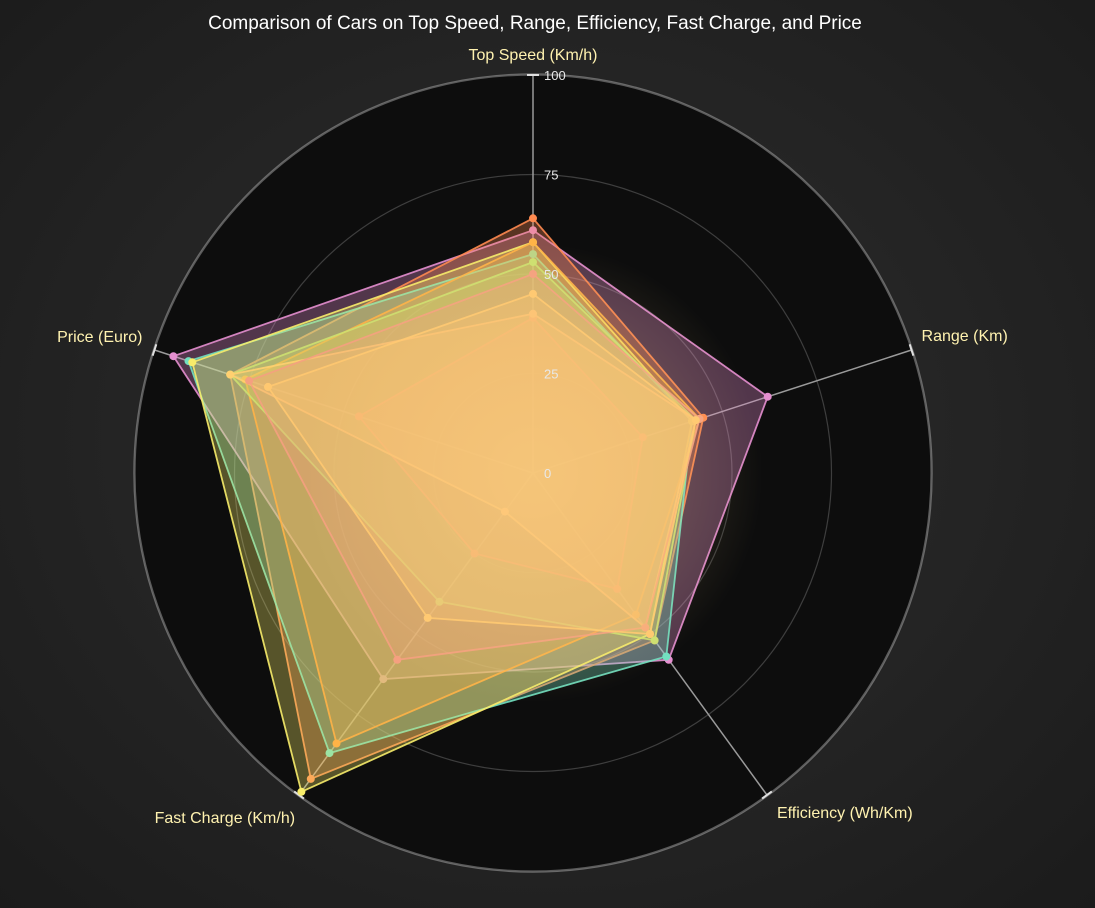 Image resolution: width=1095 pixels, height=908 pixels. What do you see at coordinates (845, 813) in the screenshot?
I see `axis-label: Efficiency (Wh/Km)` at bounding box center [845, 813].